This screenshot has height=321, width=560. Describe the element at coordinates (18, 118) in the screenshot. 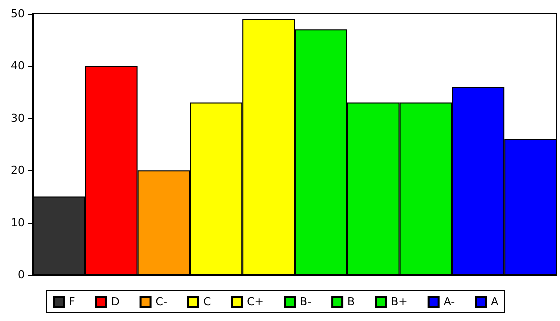

I see `y-tick-label: 30` at that location.